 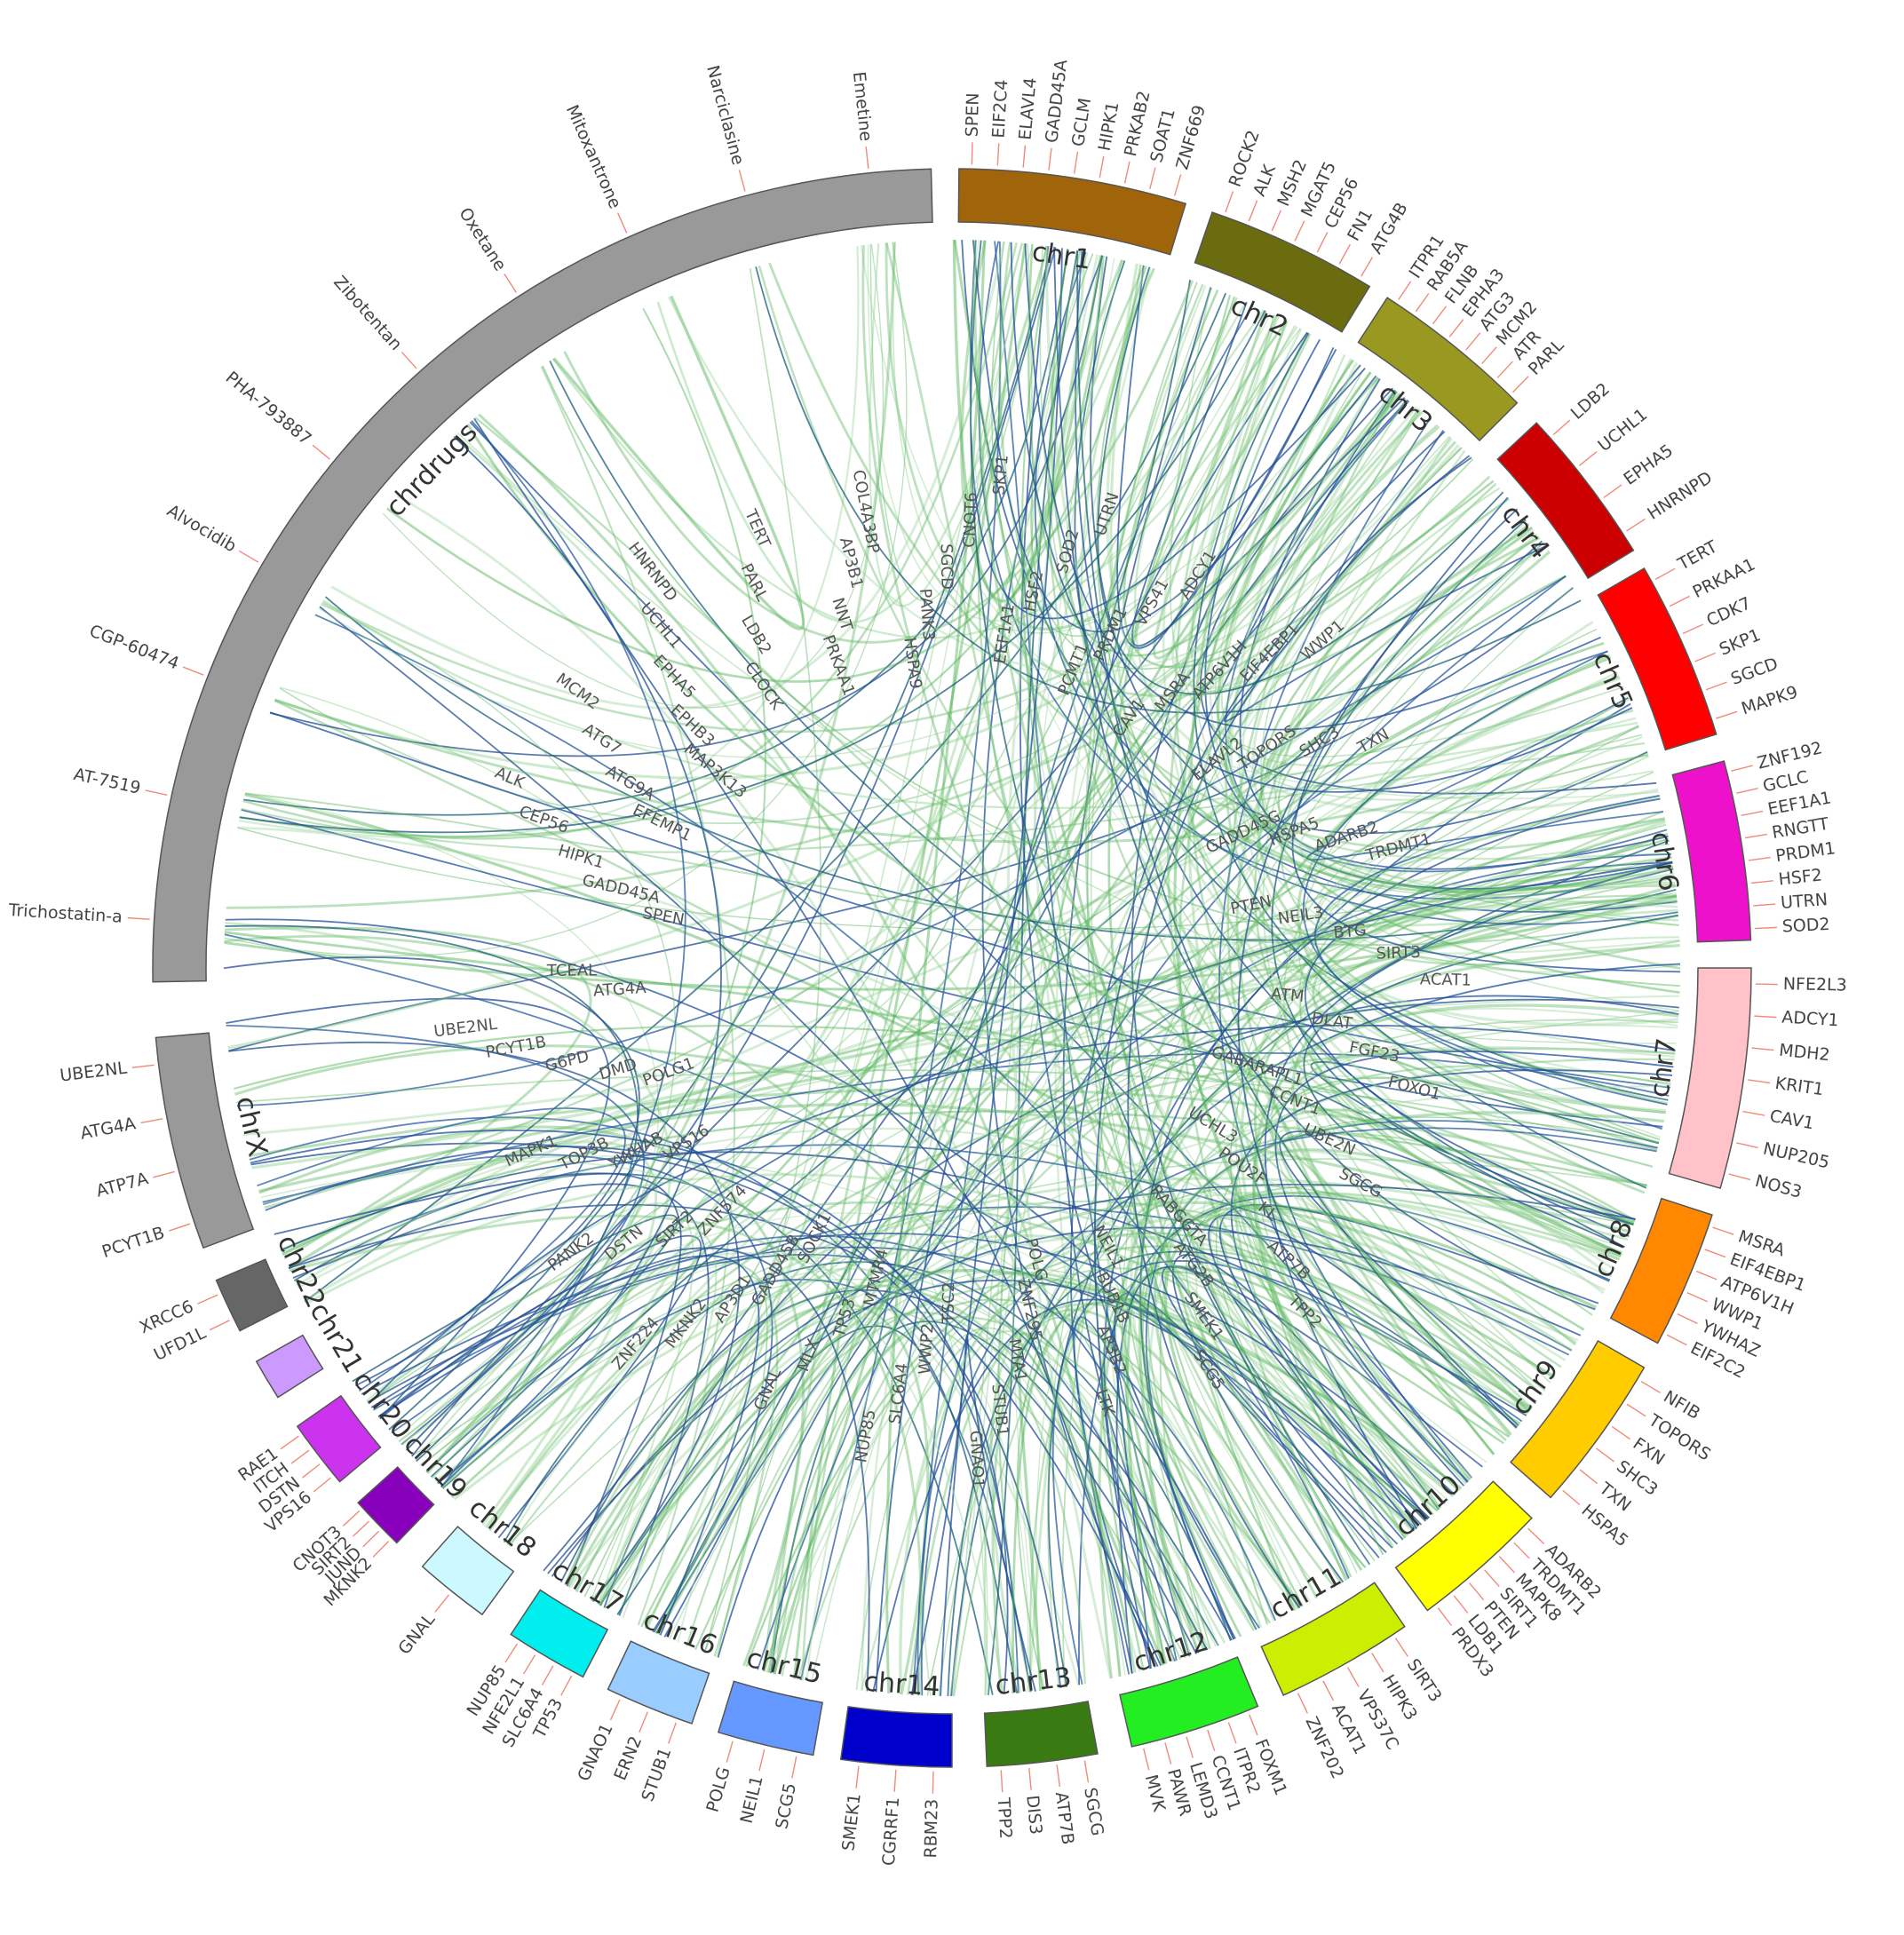 I want to click on gene-label: ELAVL4, so click(x=1027, y=108).